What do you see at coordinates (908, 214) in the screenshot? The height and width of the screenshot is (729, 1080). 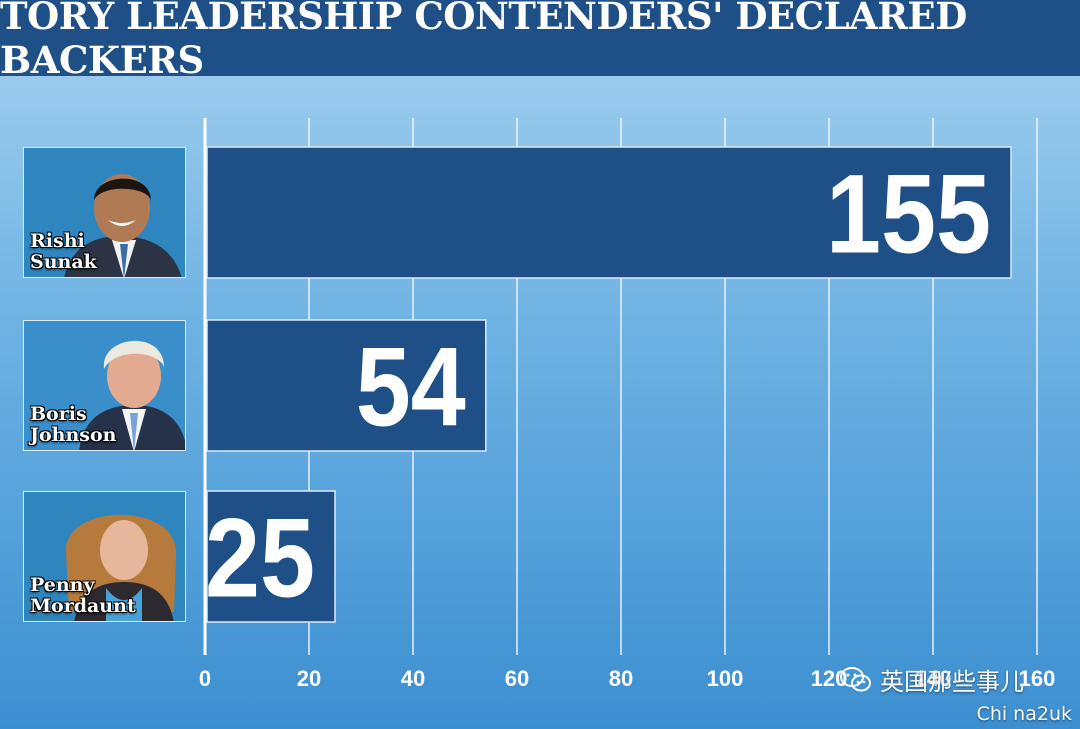 I see `data-label: 155` at bounding box center [908, 214].